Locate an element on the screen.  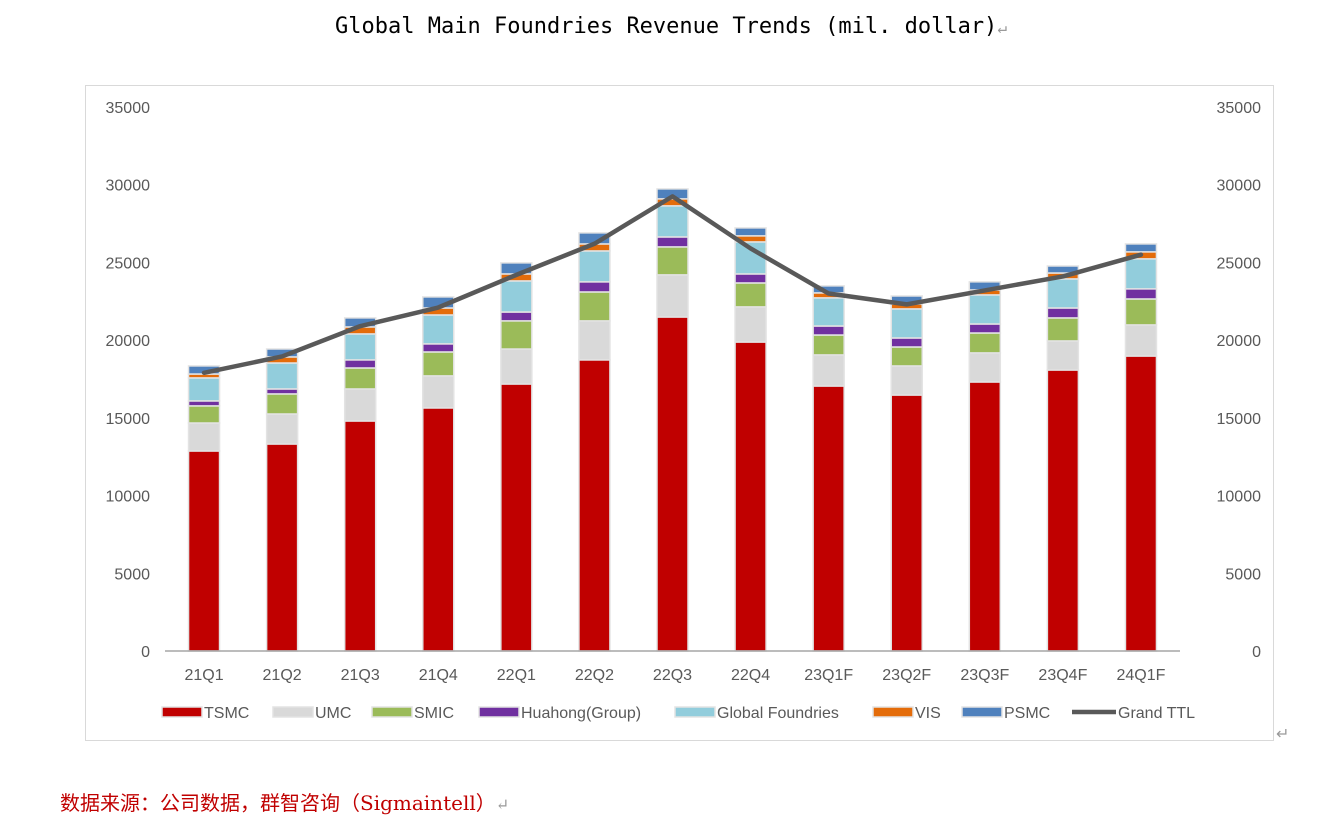
y-tick-label-left: 15000 is located at coordinates (128, 419).